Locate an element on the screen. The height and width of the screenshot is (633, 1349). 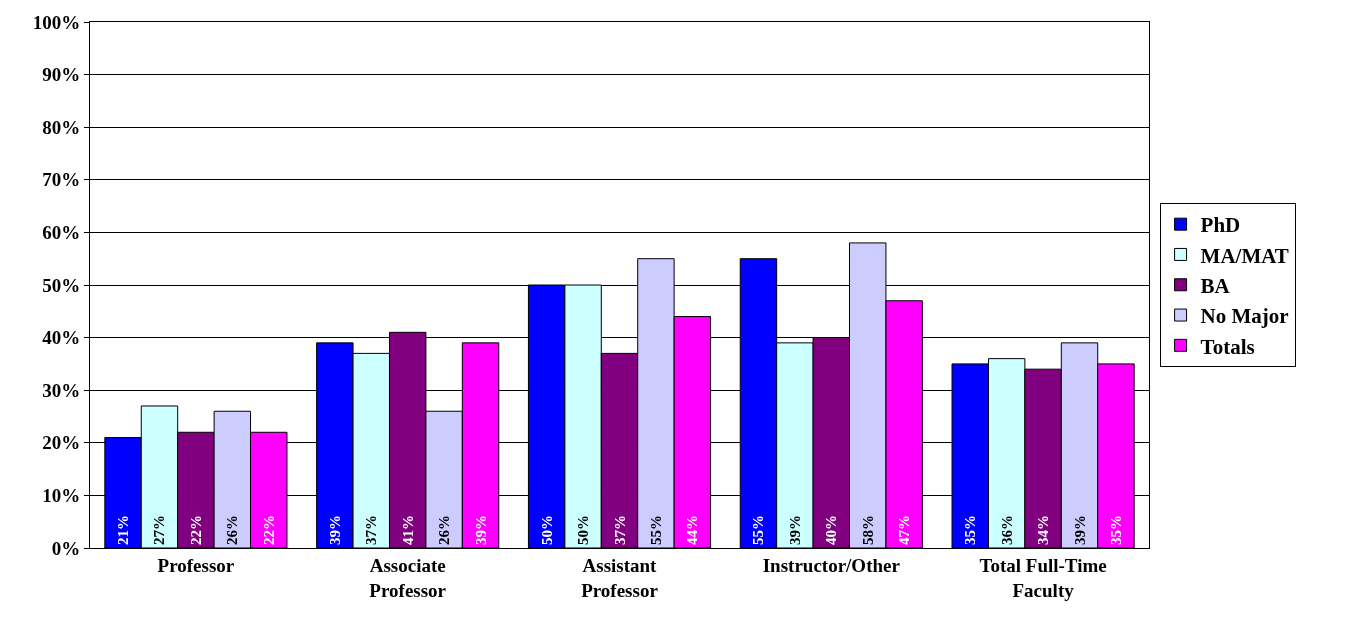
y-tick-label: 80% is located at coordinates (61, 127).